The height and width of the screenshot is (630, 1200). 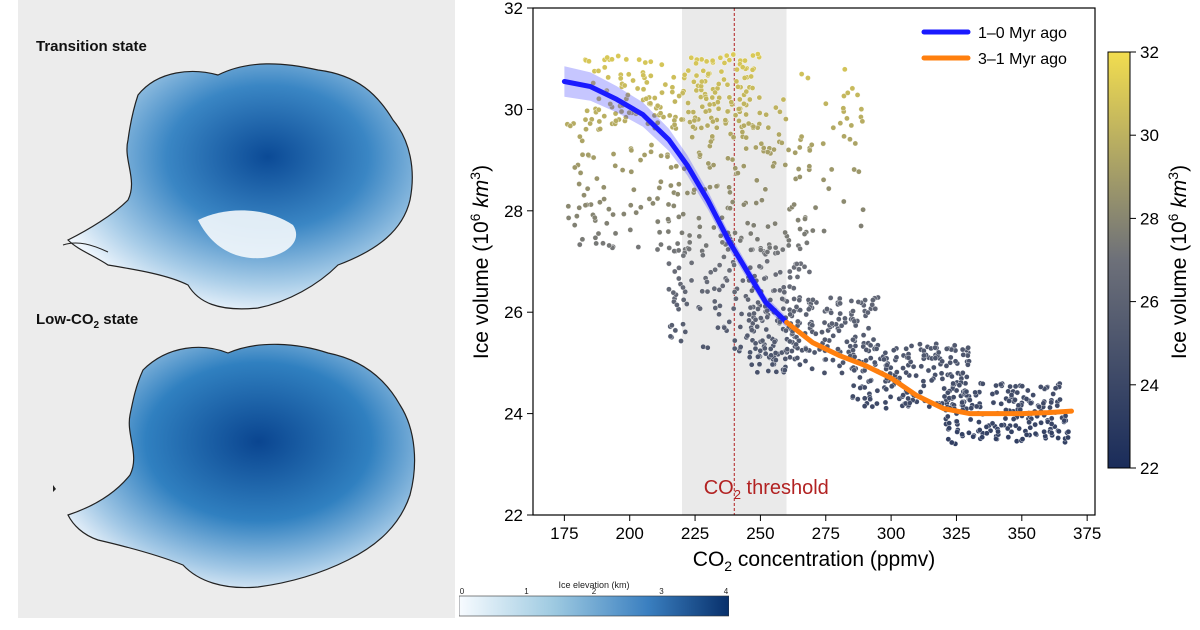 What do you see at coordinates (826, 533) in the screenshot?
I see `x-tick-label: 275` at bounding box center [826, 533].